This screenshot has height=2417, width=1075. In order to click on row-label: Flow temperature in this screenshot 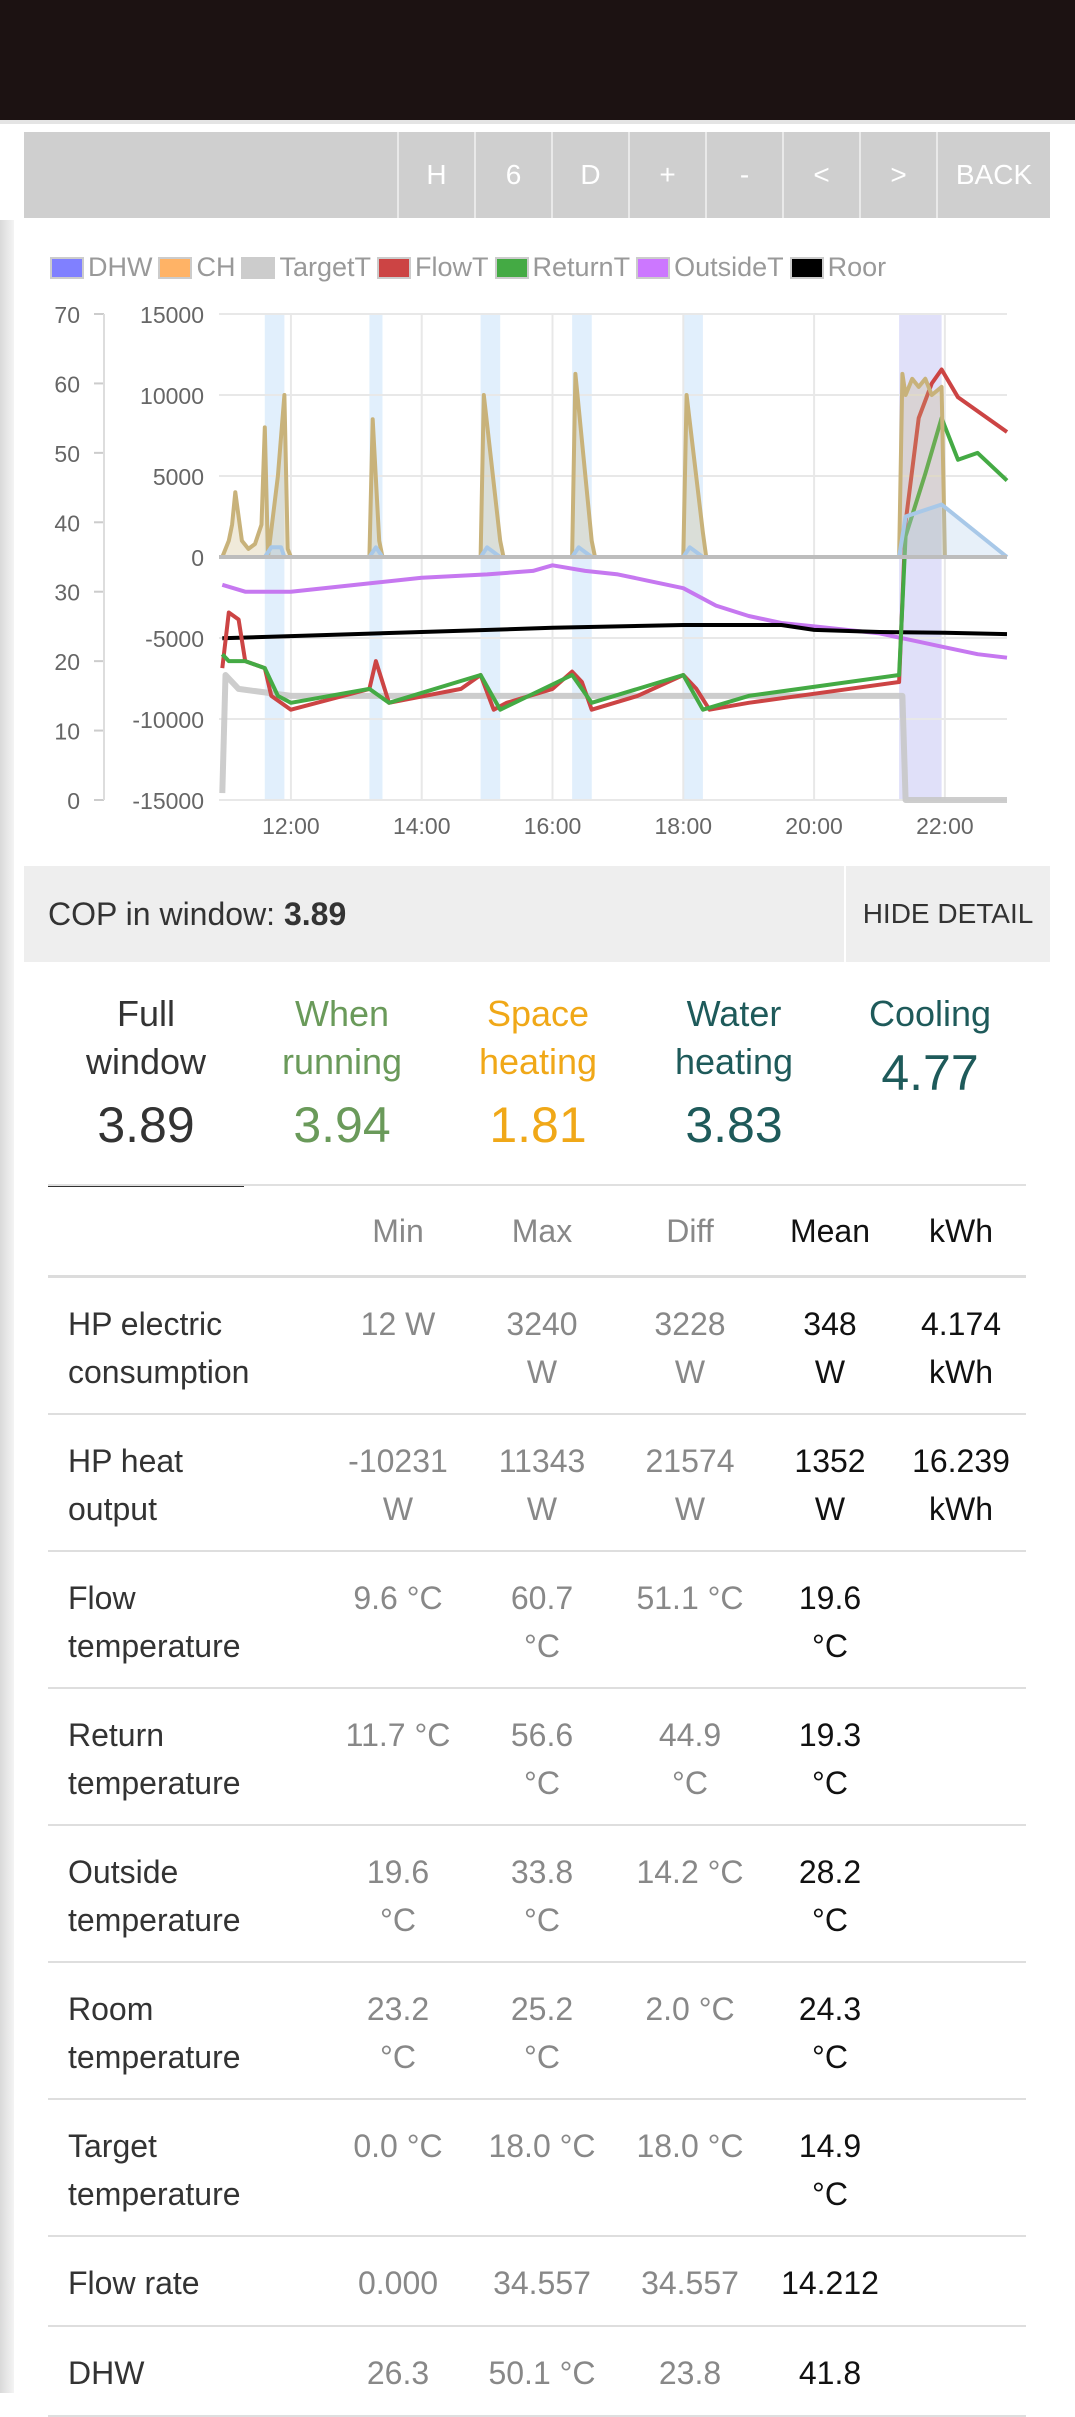, I will do `click(188, 1619)`.